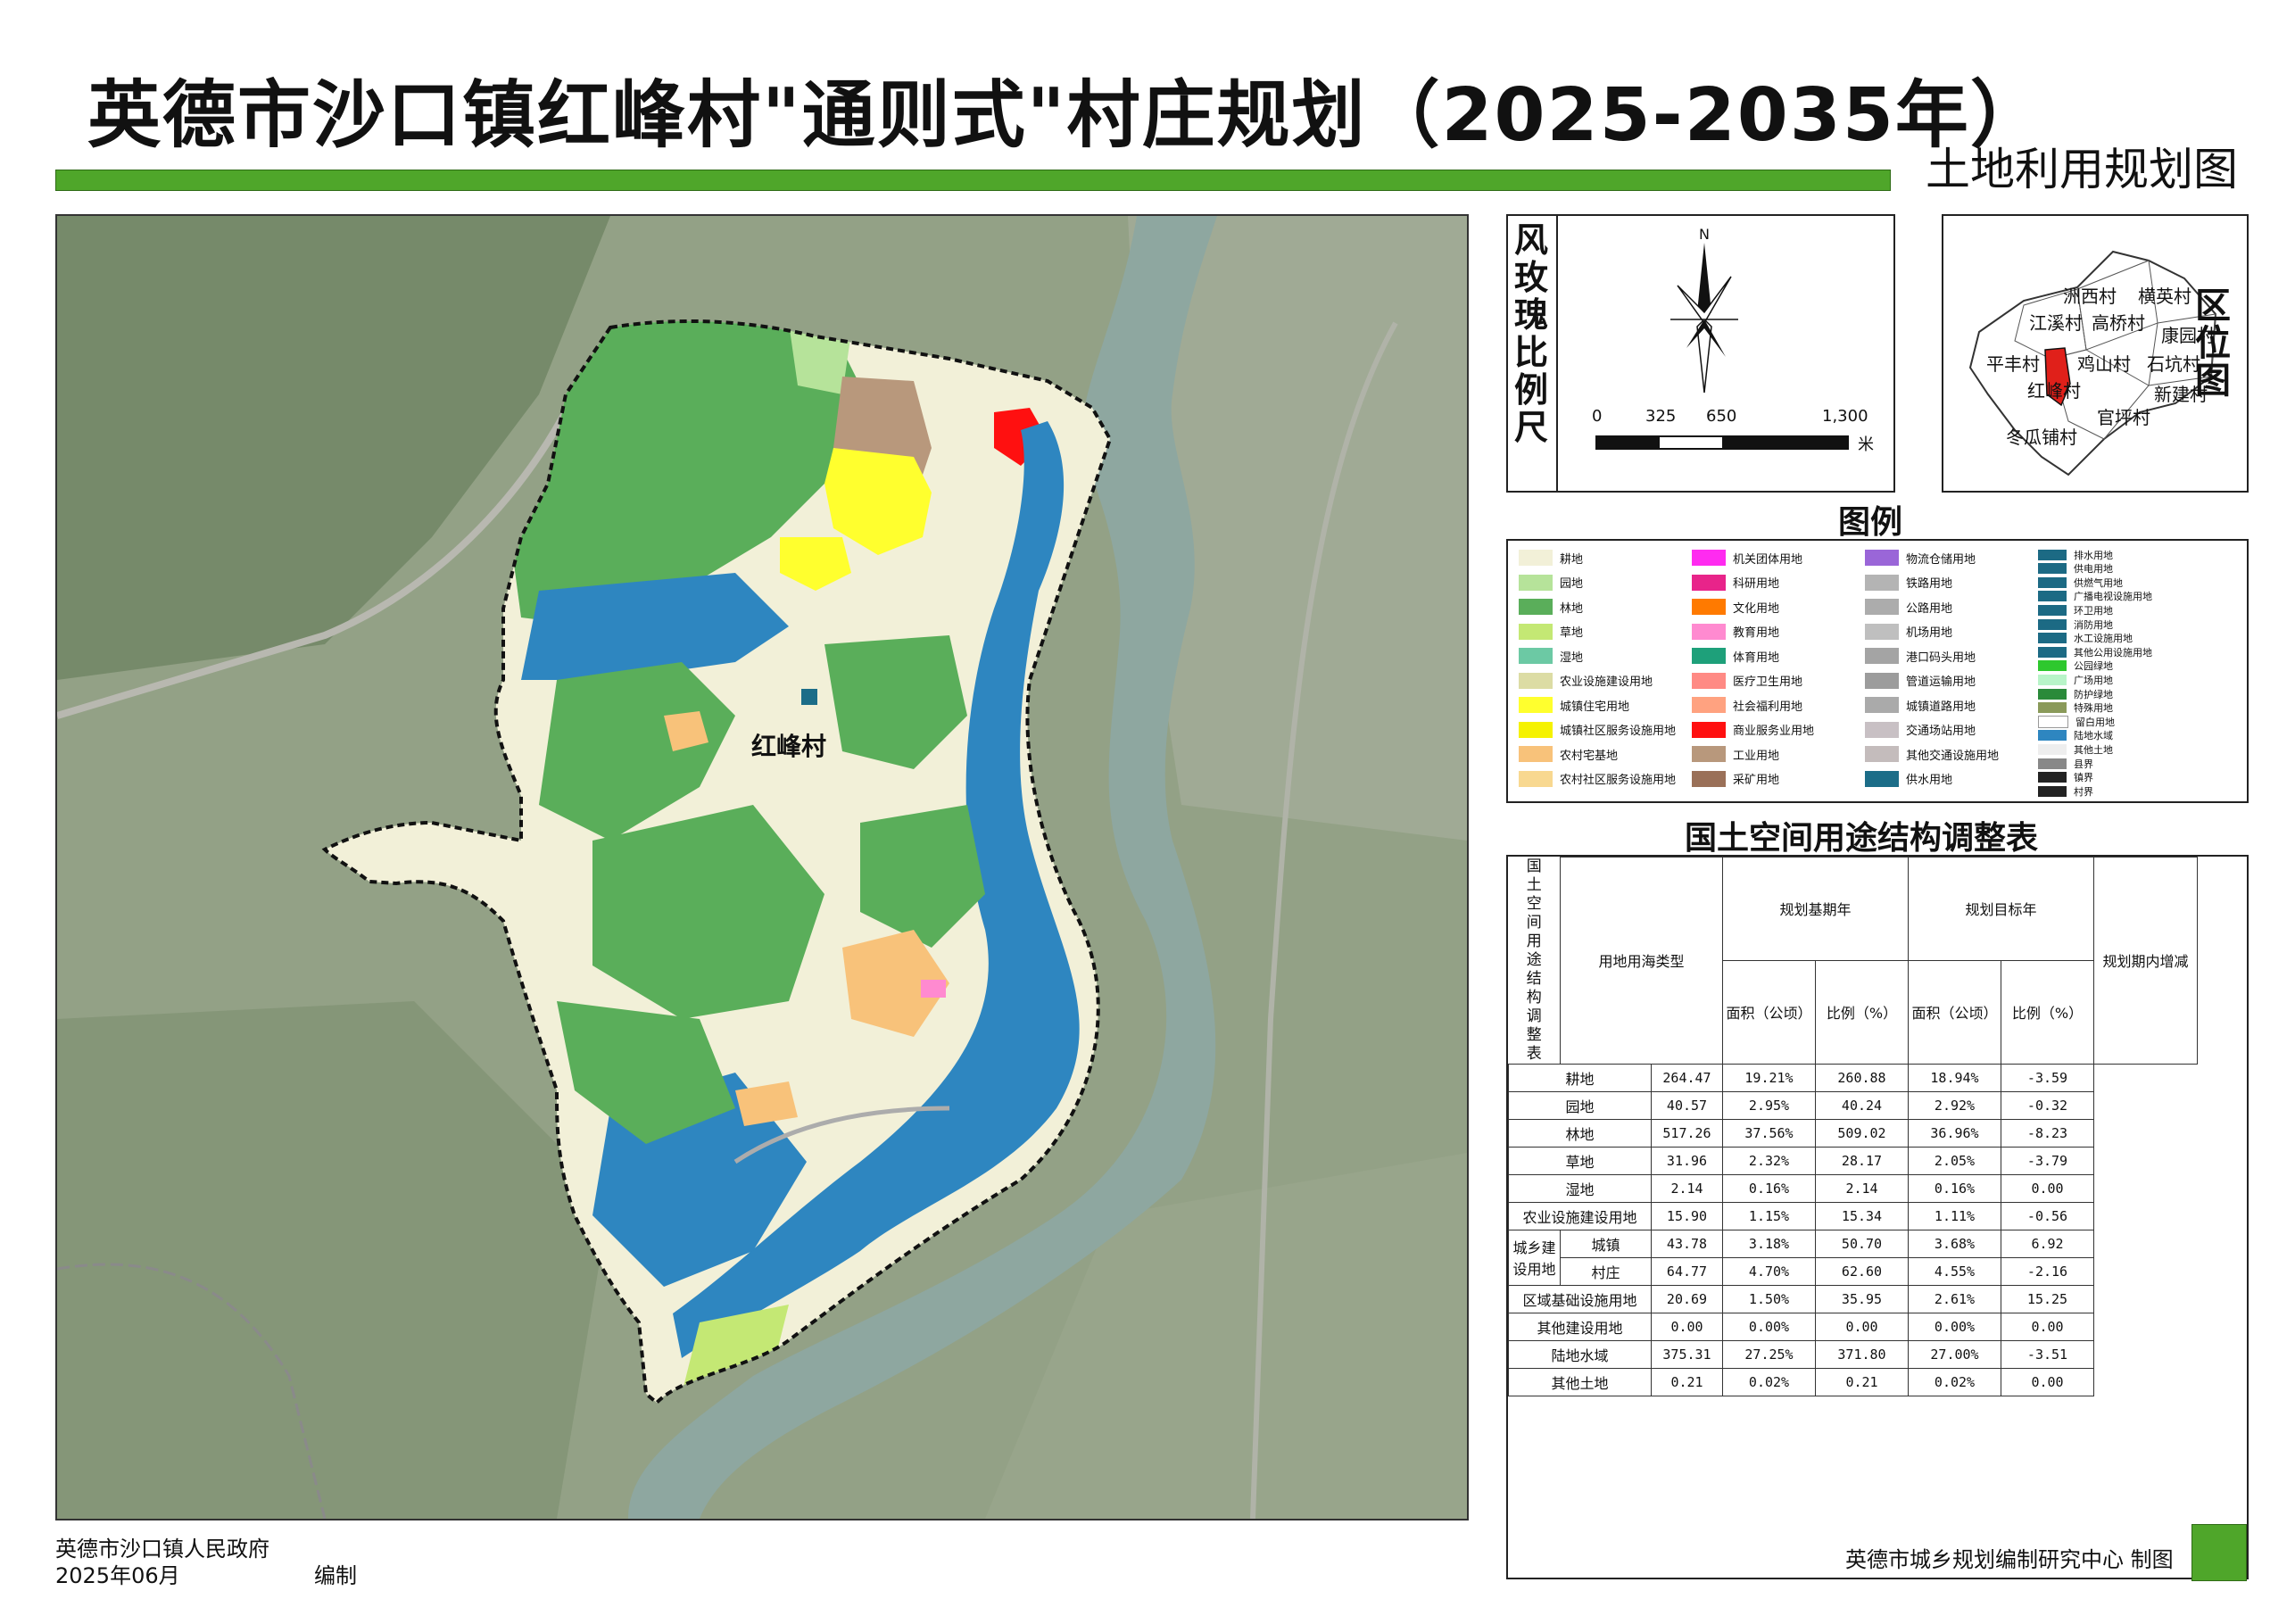 The height and width of the screenshot is (1624, 2295). I want to click on table-row: 园地 40.57 2.95% 40.24 2.92% -0.32, so click(1853, 1105).